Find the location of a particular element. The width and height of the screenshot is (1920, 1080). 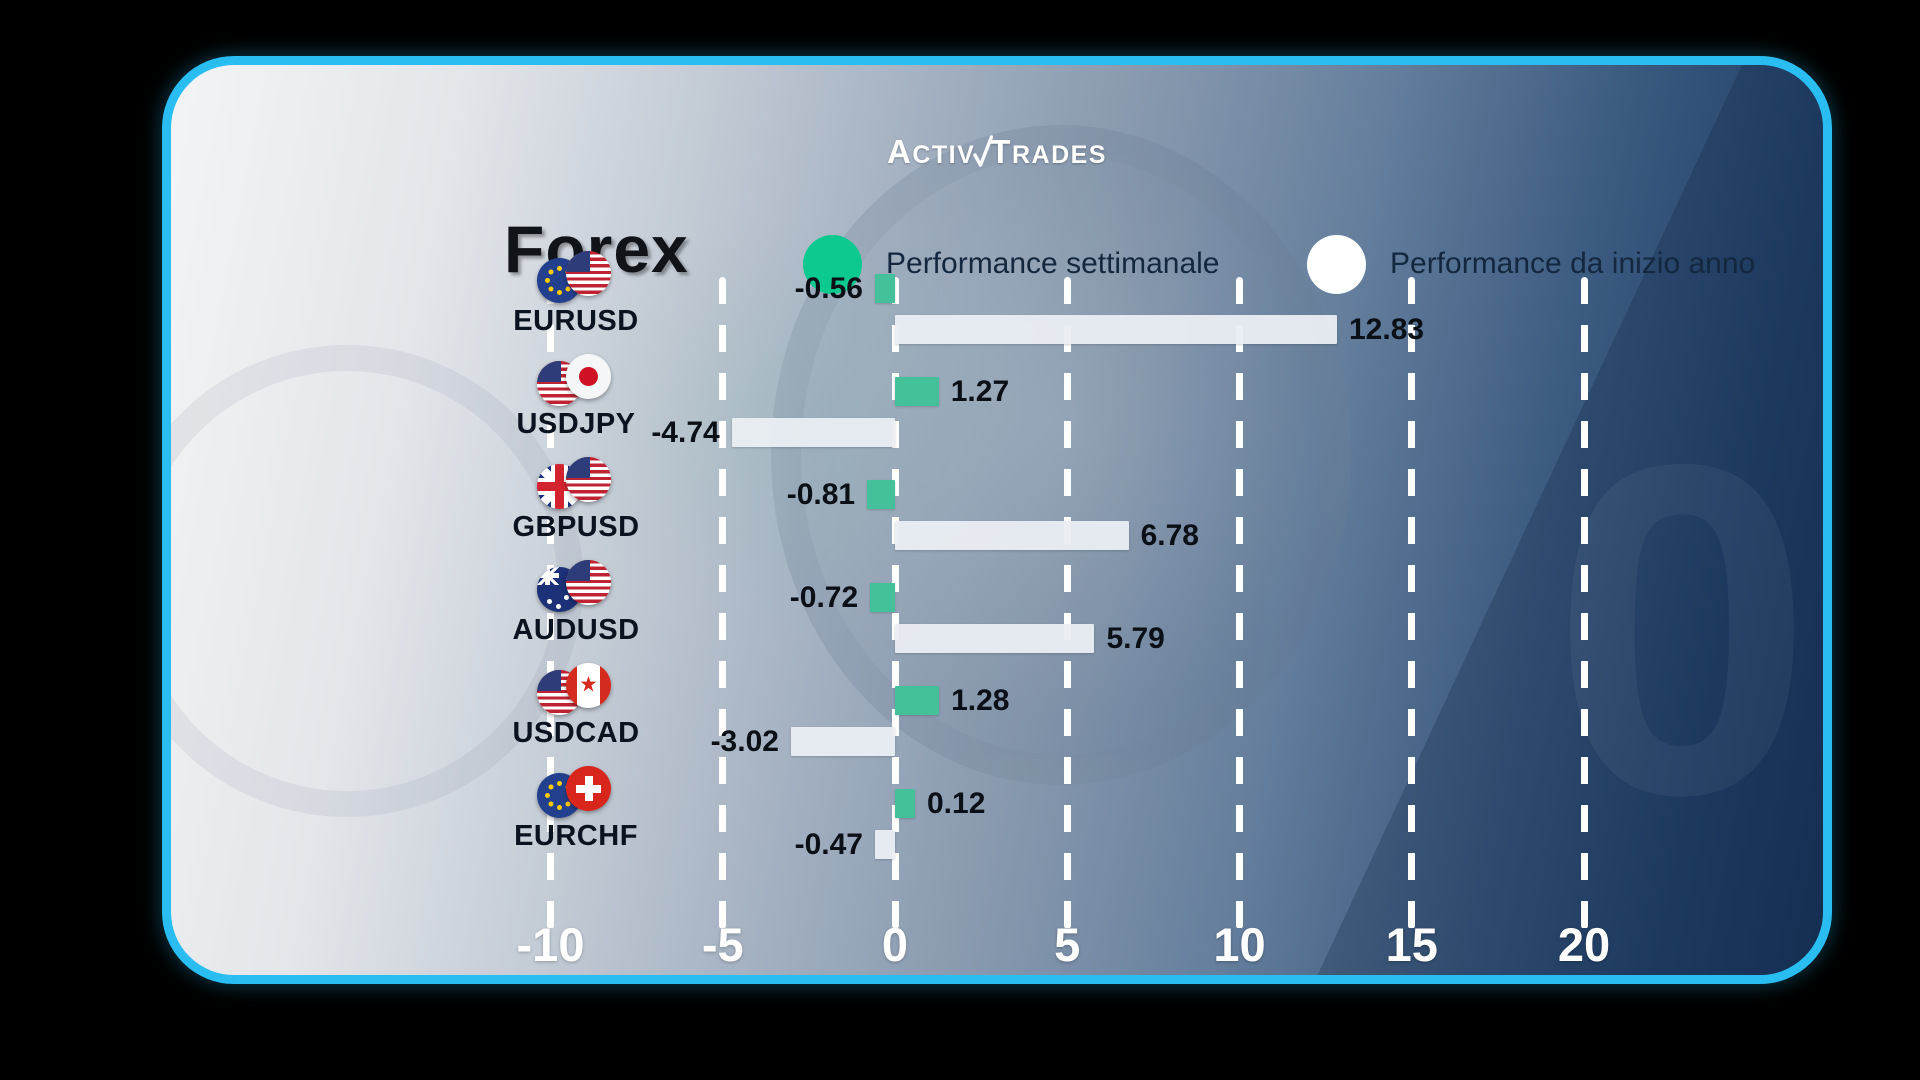

weekly-legend-dot-icon is located at coordinates (832, 264).